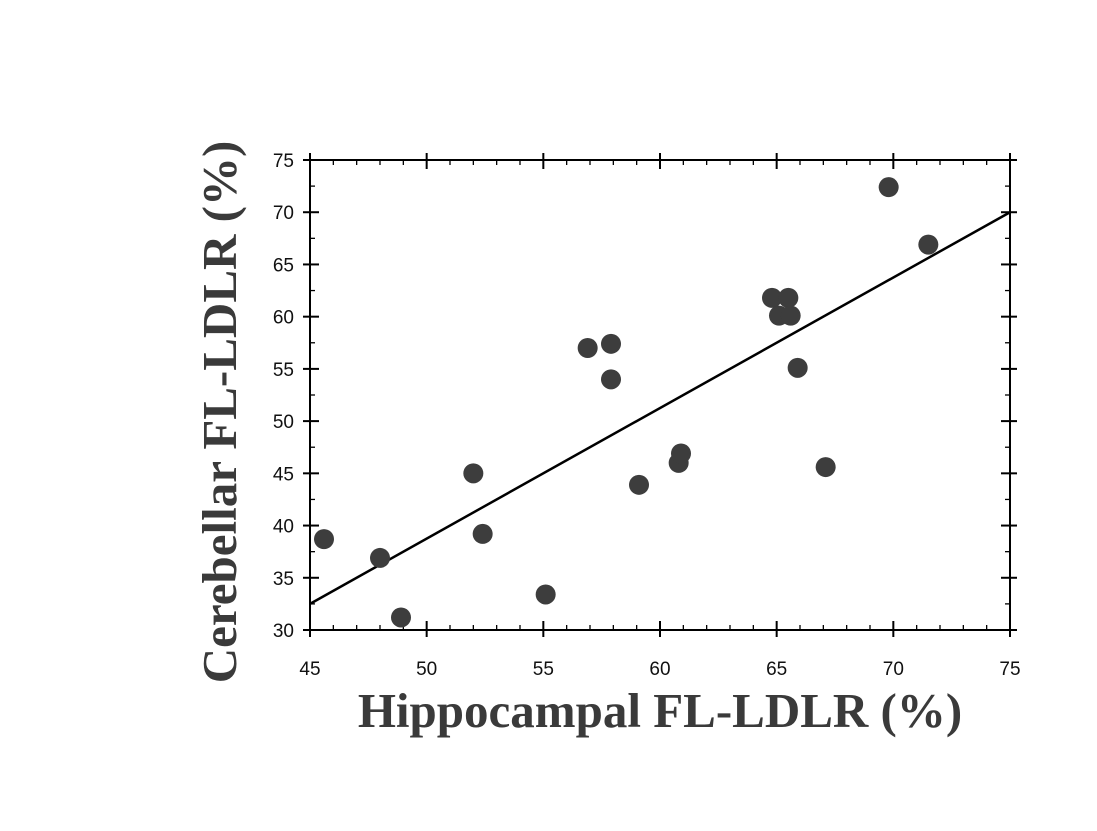 The image size is (1097, 831). What do you see at coordinates (426, 669) in the screenshot?
I see `x-tick-label: 50` at bounding box center [426, 669].